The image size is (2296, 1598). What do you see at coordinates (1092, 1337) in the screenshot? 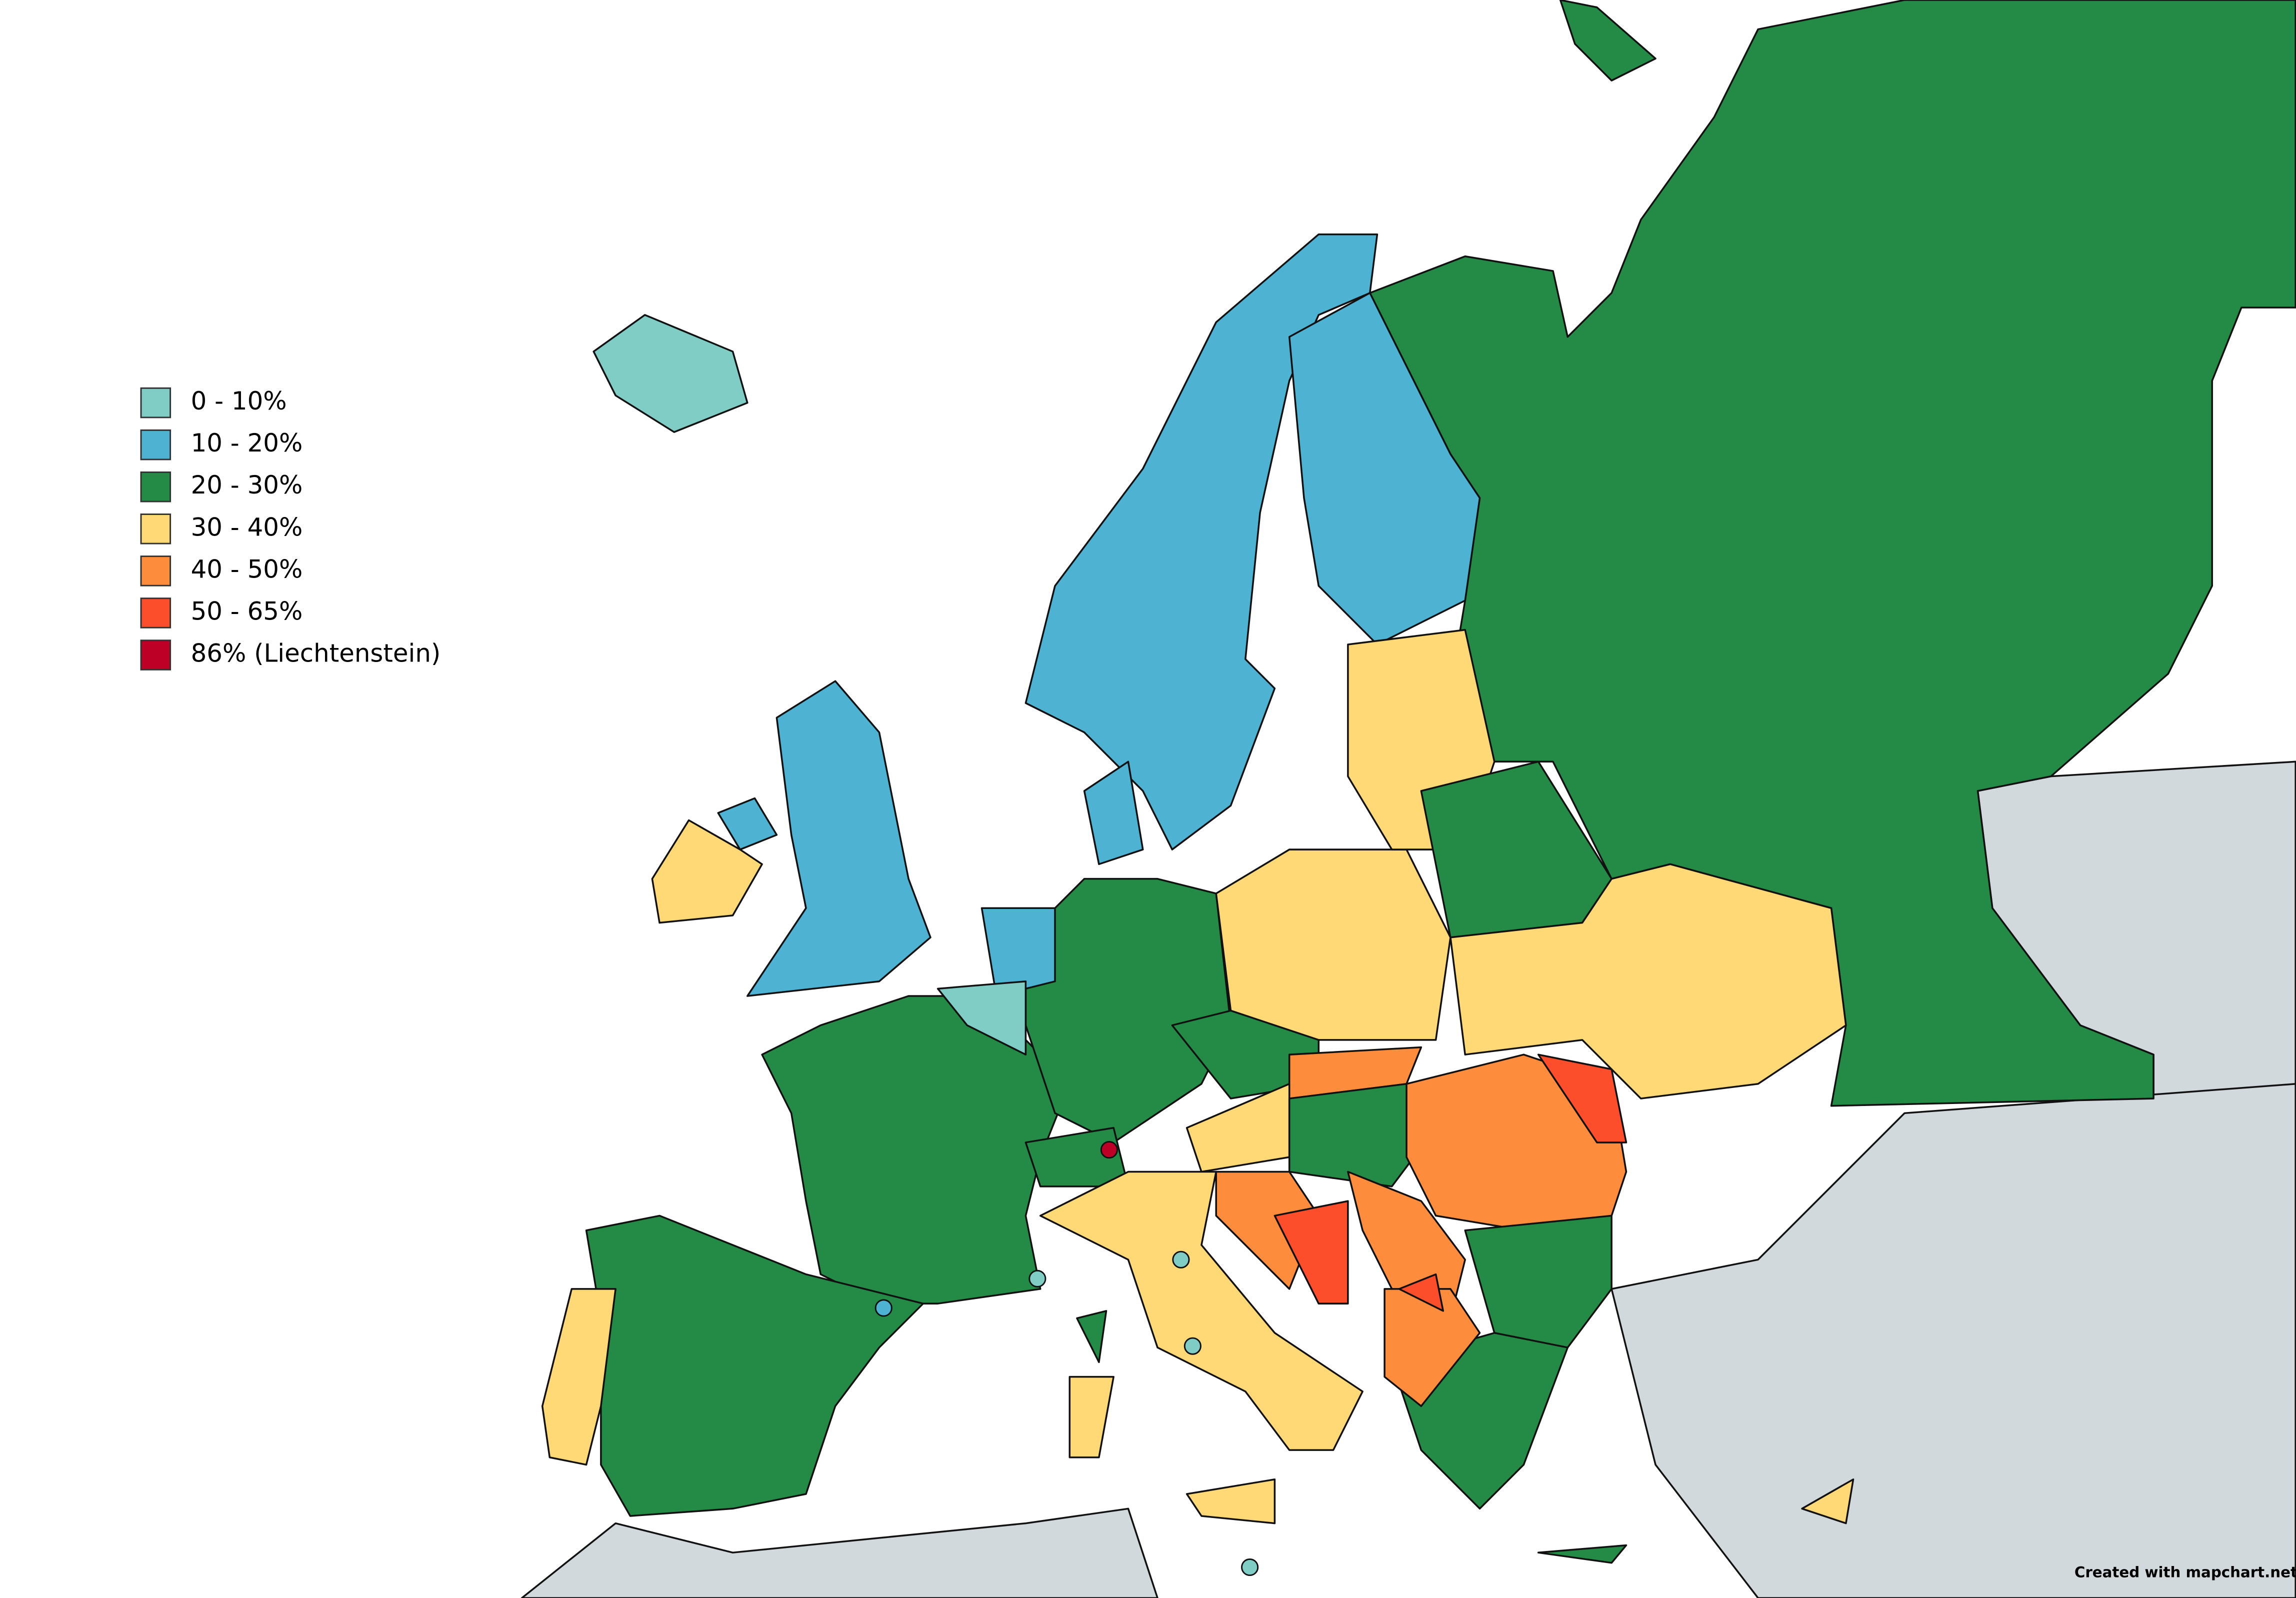
I see `corsica` at bounding box center [1092, 1337].